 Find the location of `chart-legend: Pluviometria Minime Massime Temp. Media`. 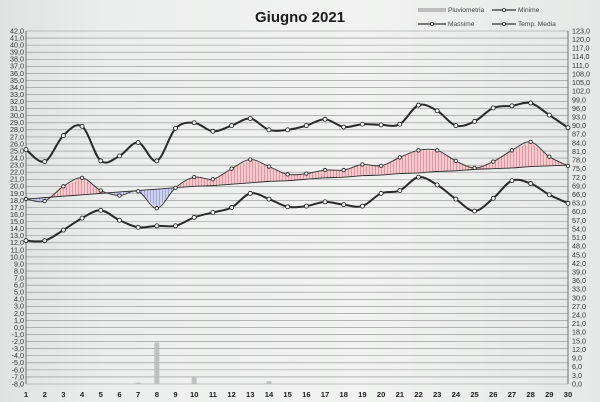

chart-legend: Pluviometria Minime Massime Temp. Media is located at coordinates (487, 17).